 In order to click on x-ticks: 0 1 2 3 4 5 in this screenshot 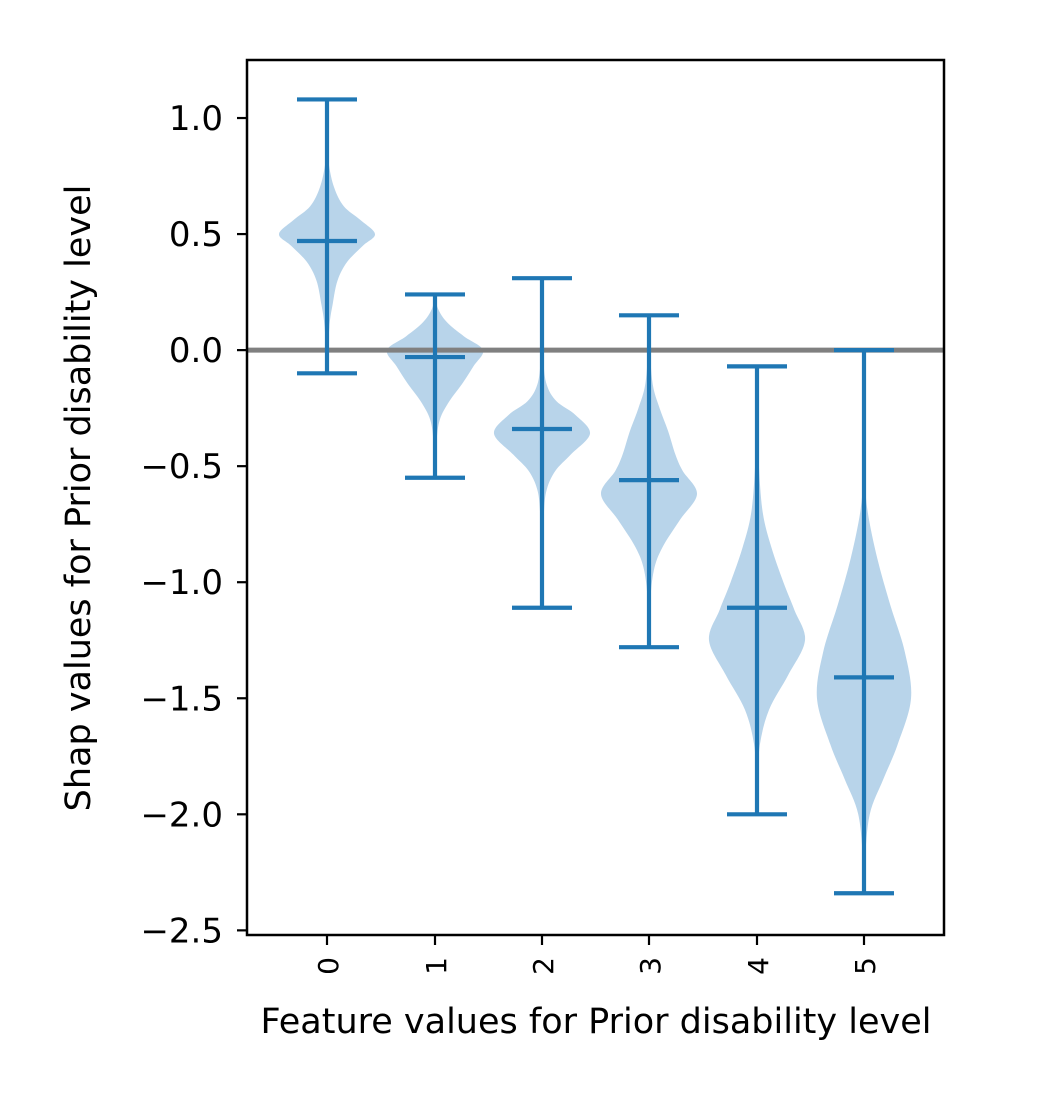, I will do `click(597, 955)`.